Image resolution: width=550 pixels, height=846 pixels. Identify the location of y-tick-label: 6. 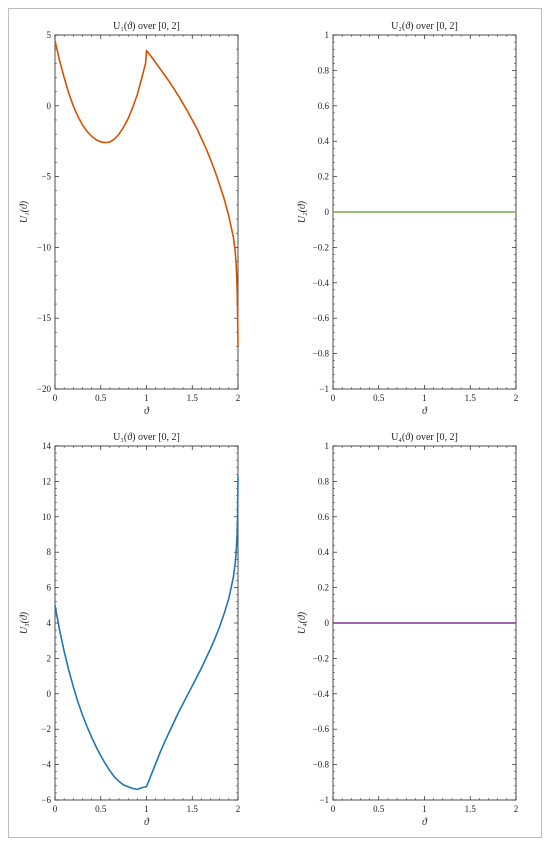
(49, 588).